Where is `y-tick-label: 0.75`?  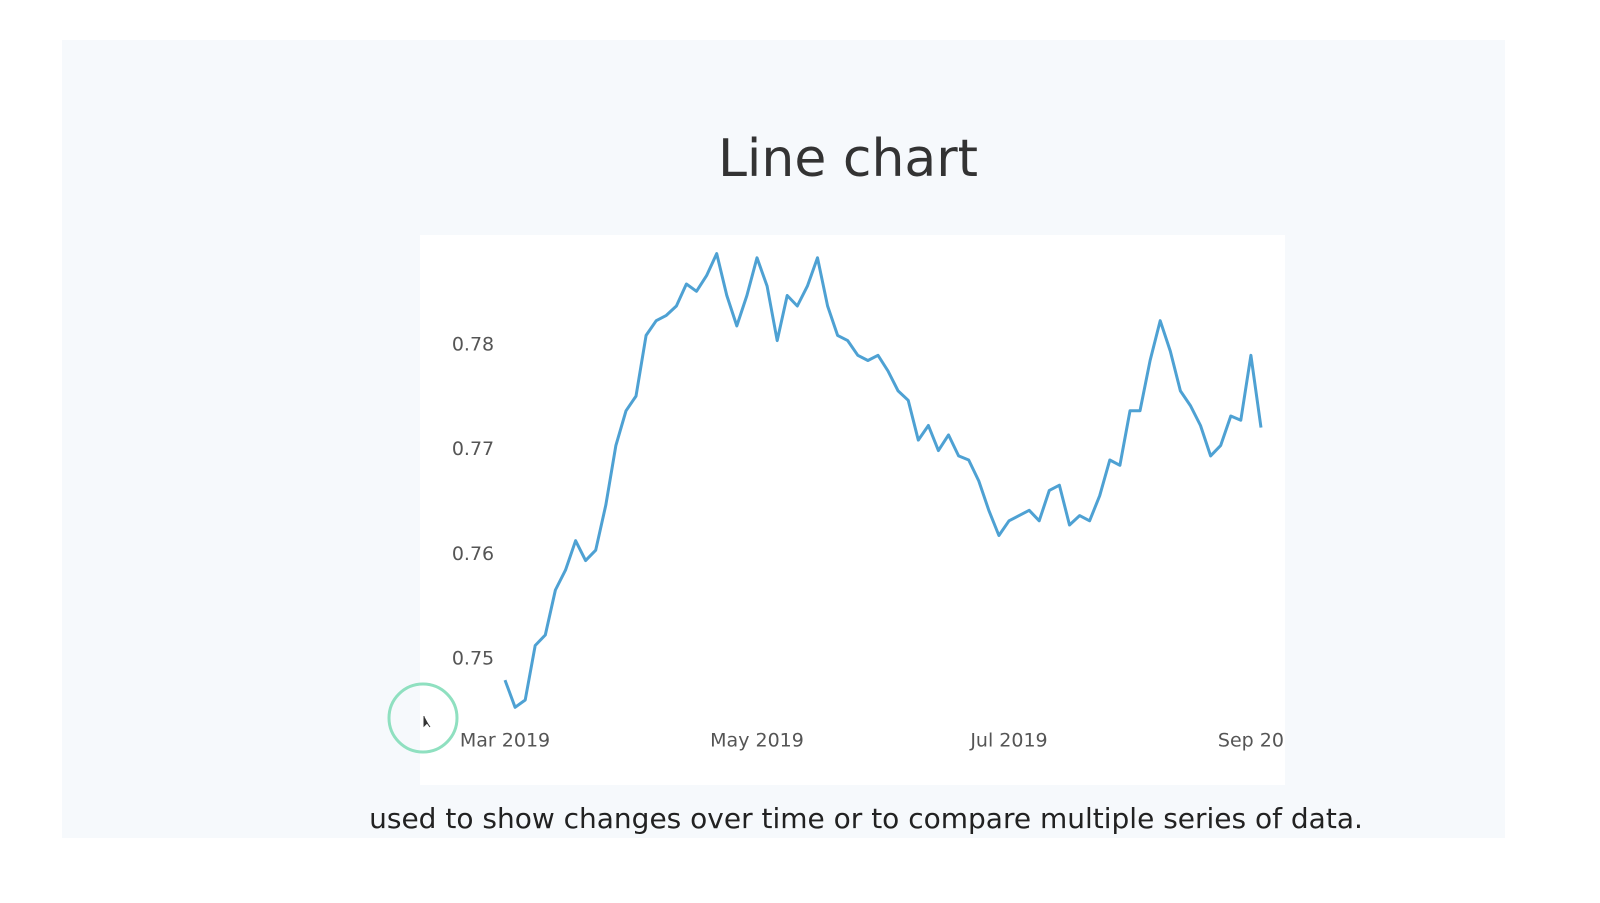
y-tick-label: 0.75 is located at coordinates (473, 659).